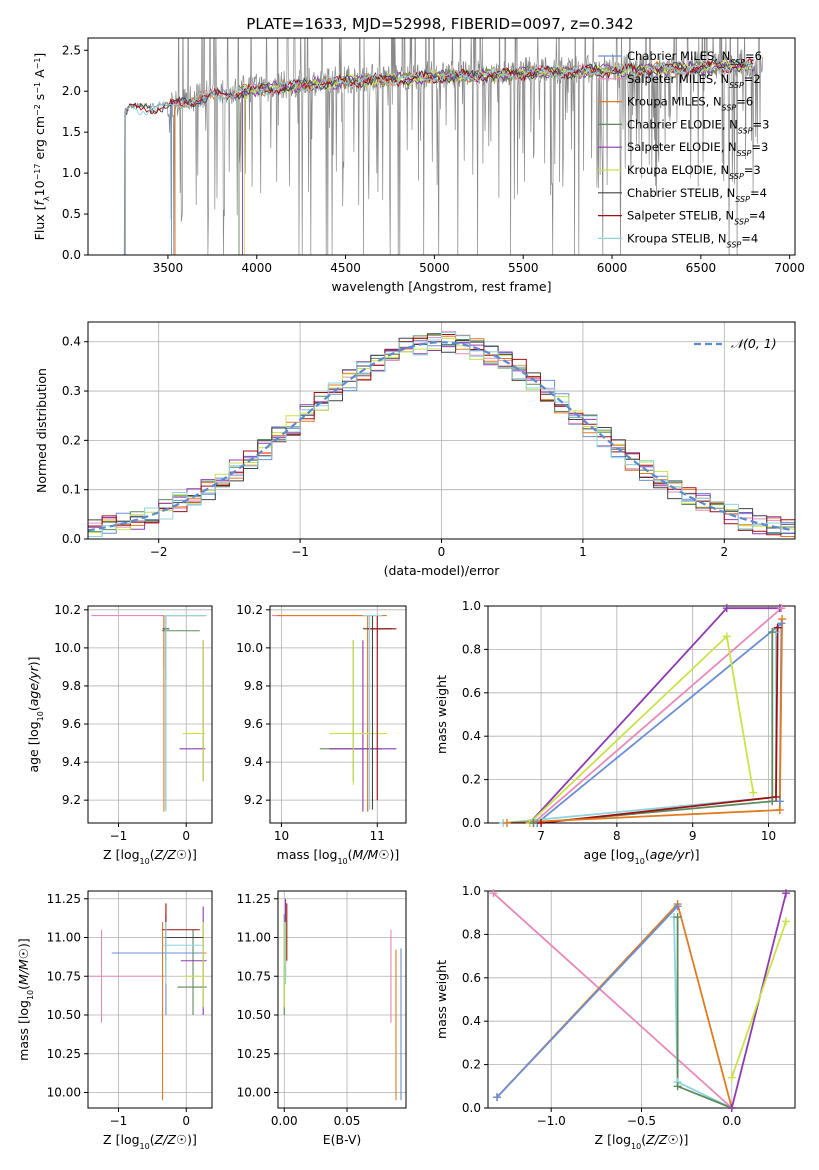 This screenshot has width=819, height=1170. I want to click on x-tick-label: −1.0, so click(551, 1121).